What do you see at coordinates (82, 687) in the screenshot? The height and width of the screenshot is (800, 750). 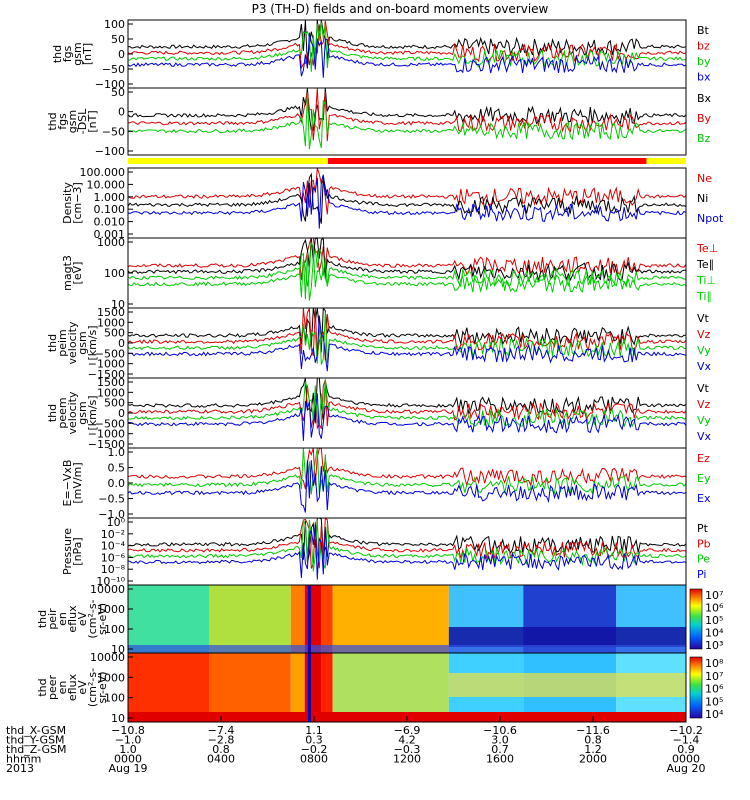 I see `y-axis-label-line: eV` at bounding box center [82, 687].